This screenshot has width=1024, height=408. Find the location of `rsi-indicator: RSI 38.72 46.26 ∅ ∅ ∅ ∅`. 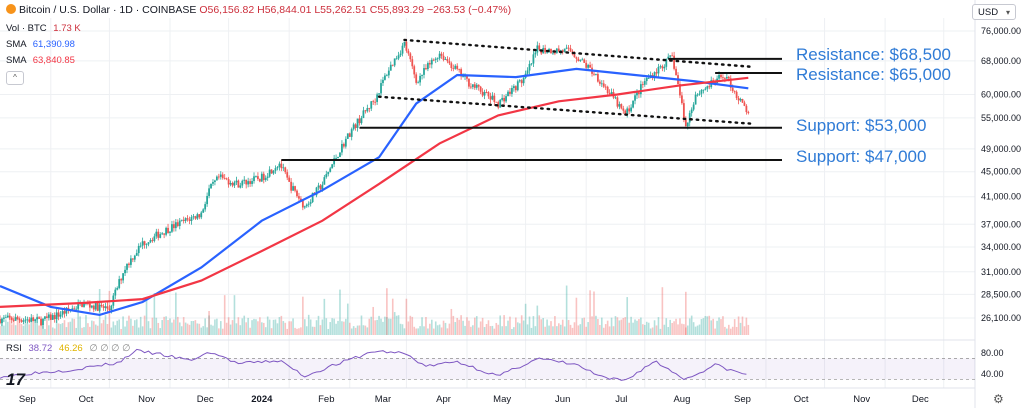

rsi-indicator: RSI 38.72 46.26 ∅ ∅ ∅ ∅ is located at coordinates (68, 348).